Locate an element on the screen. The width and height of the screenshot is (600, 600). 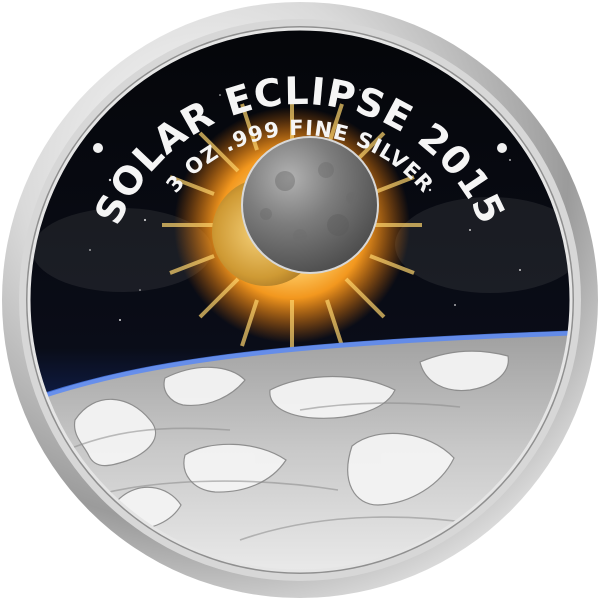
right-dot is located at coordinates (502, 148).